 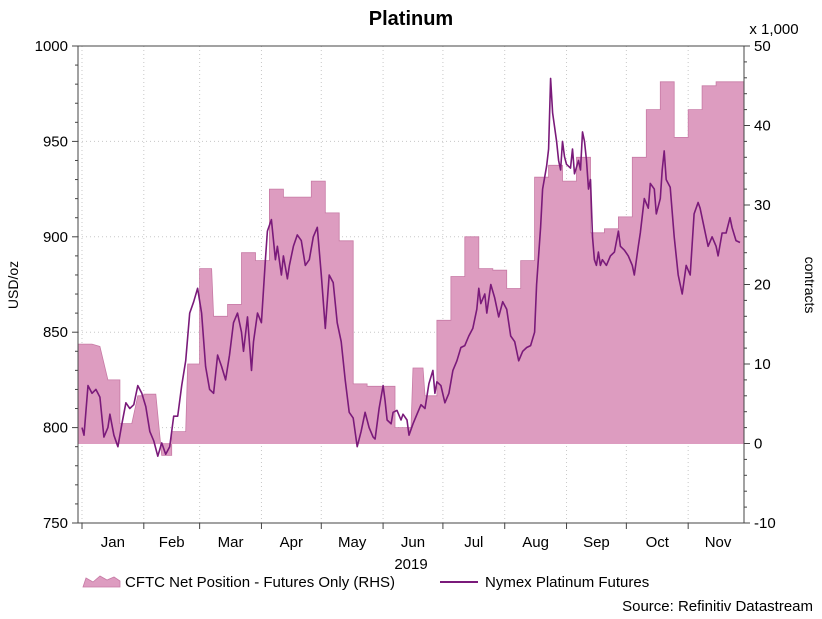 What do you see at coordinates (260, 582) in the screenshot?
I see `legend-label-cftc: CFTC Net Position - Futures Only (RHS)` at bounding box center [260, 582].